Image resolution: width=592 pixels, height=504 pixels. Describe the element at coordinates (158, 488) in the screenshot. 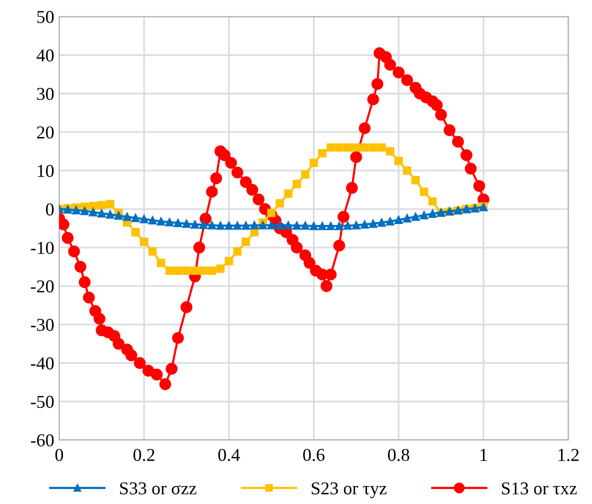

I see `legend-label: S33 or σzz` at that location.